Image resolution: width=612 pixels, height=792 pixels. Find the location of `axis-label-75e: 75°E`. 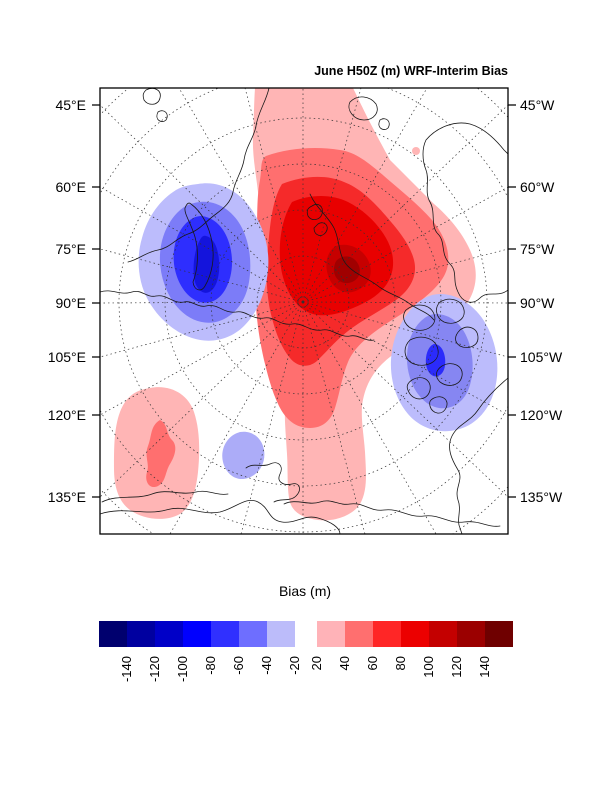

axis-label-75e: 75°E is located at coordinates (70, 249).